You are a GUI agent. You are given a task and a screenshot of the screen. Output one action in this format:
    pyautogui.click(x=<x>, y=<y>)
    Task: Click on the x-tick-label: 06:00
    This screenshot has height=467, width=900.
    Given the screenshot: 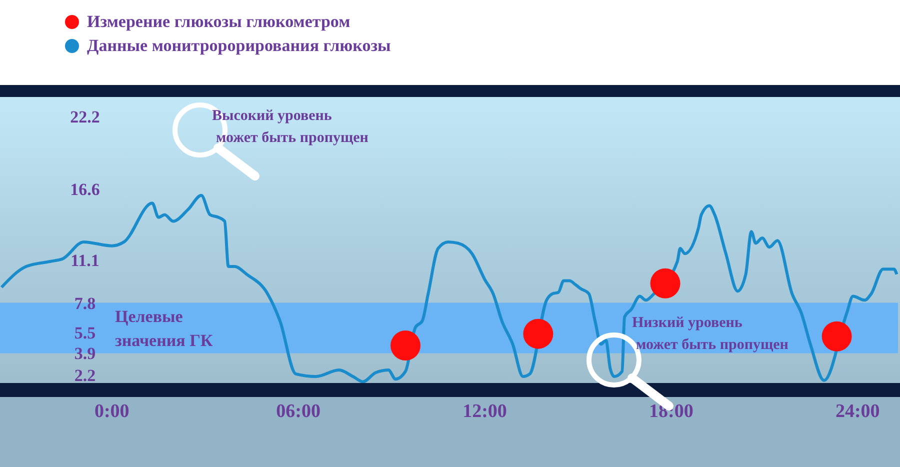 What is the action you would take?
    pyautogui.click(x=298, y=411)
    